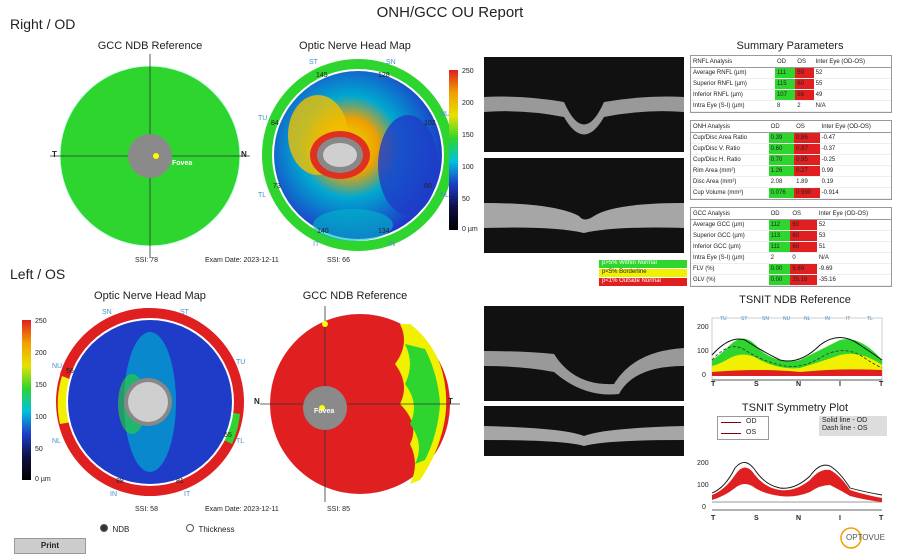 This screenshot has height=558, width=900. Describe the element at coordinates (790, 356) in the screenshot. I see `tsnit-ndb-chart` at that location.